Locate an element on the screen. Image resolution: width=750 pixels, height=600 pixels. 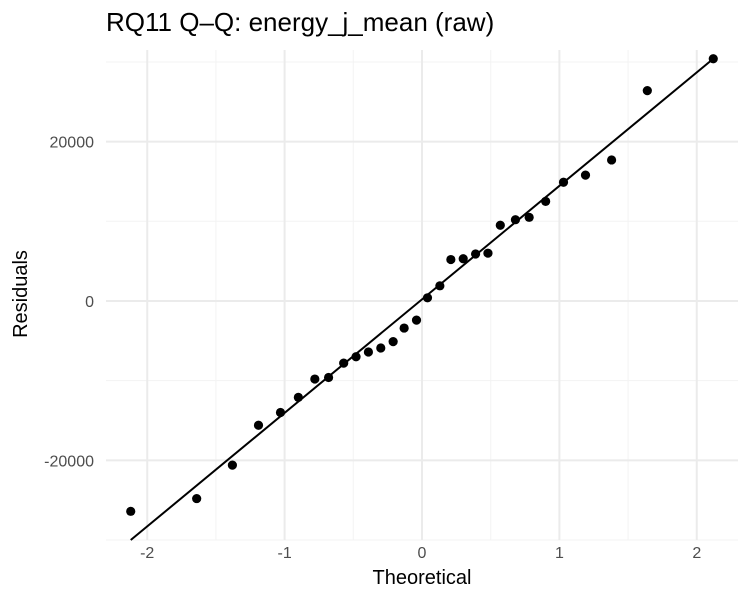
x-tick-label: 0 is located at coordinates (422, 553).